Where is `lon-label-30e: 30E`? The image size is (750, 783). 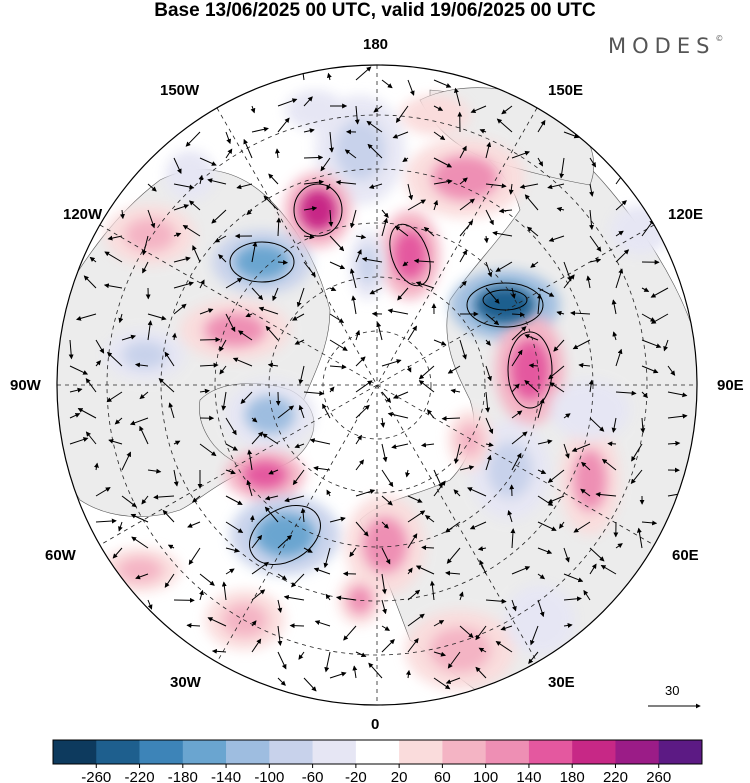 lon-label-30e: 30E is located at coordinates (561, 682).